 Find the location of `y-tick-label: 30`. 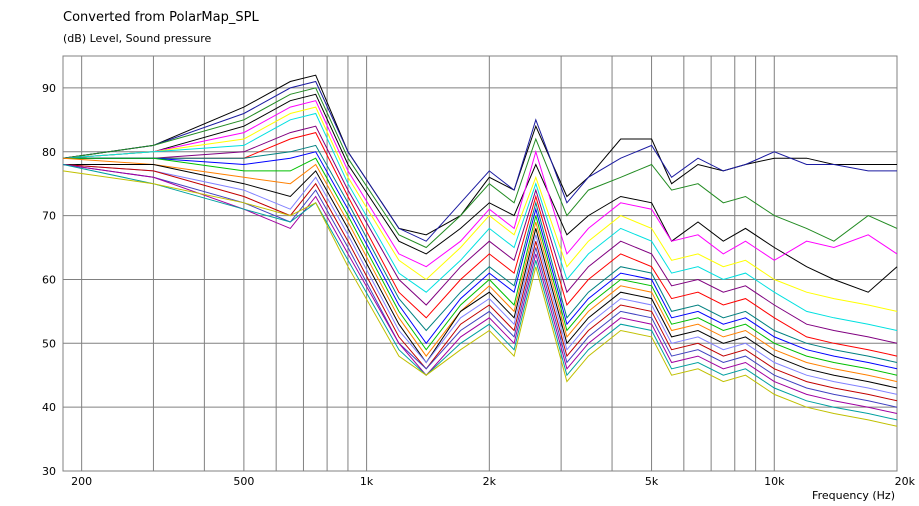

y-tick-label: 30 is located at coordinates (49, 471).